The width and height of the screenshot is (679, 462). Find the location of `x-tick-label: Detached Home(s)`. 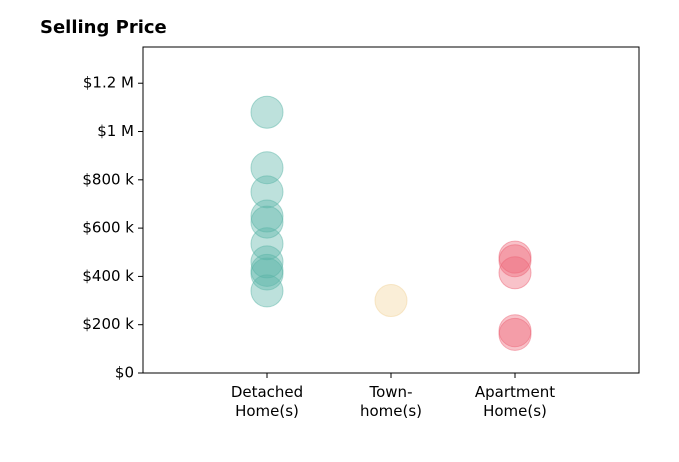

x-tick-label: Detached Home(s) is located at coordinates (267, 401).